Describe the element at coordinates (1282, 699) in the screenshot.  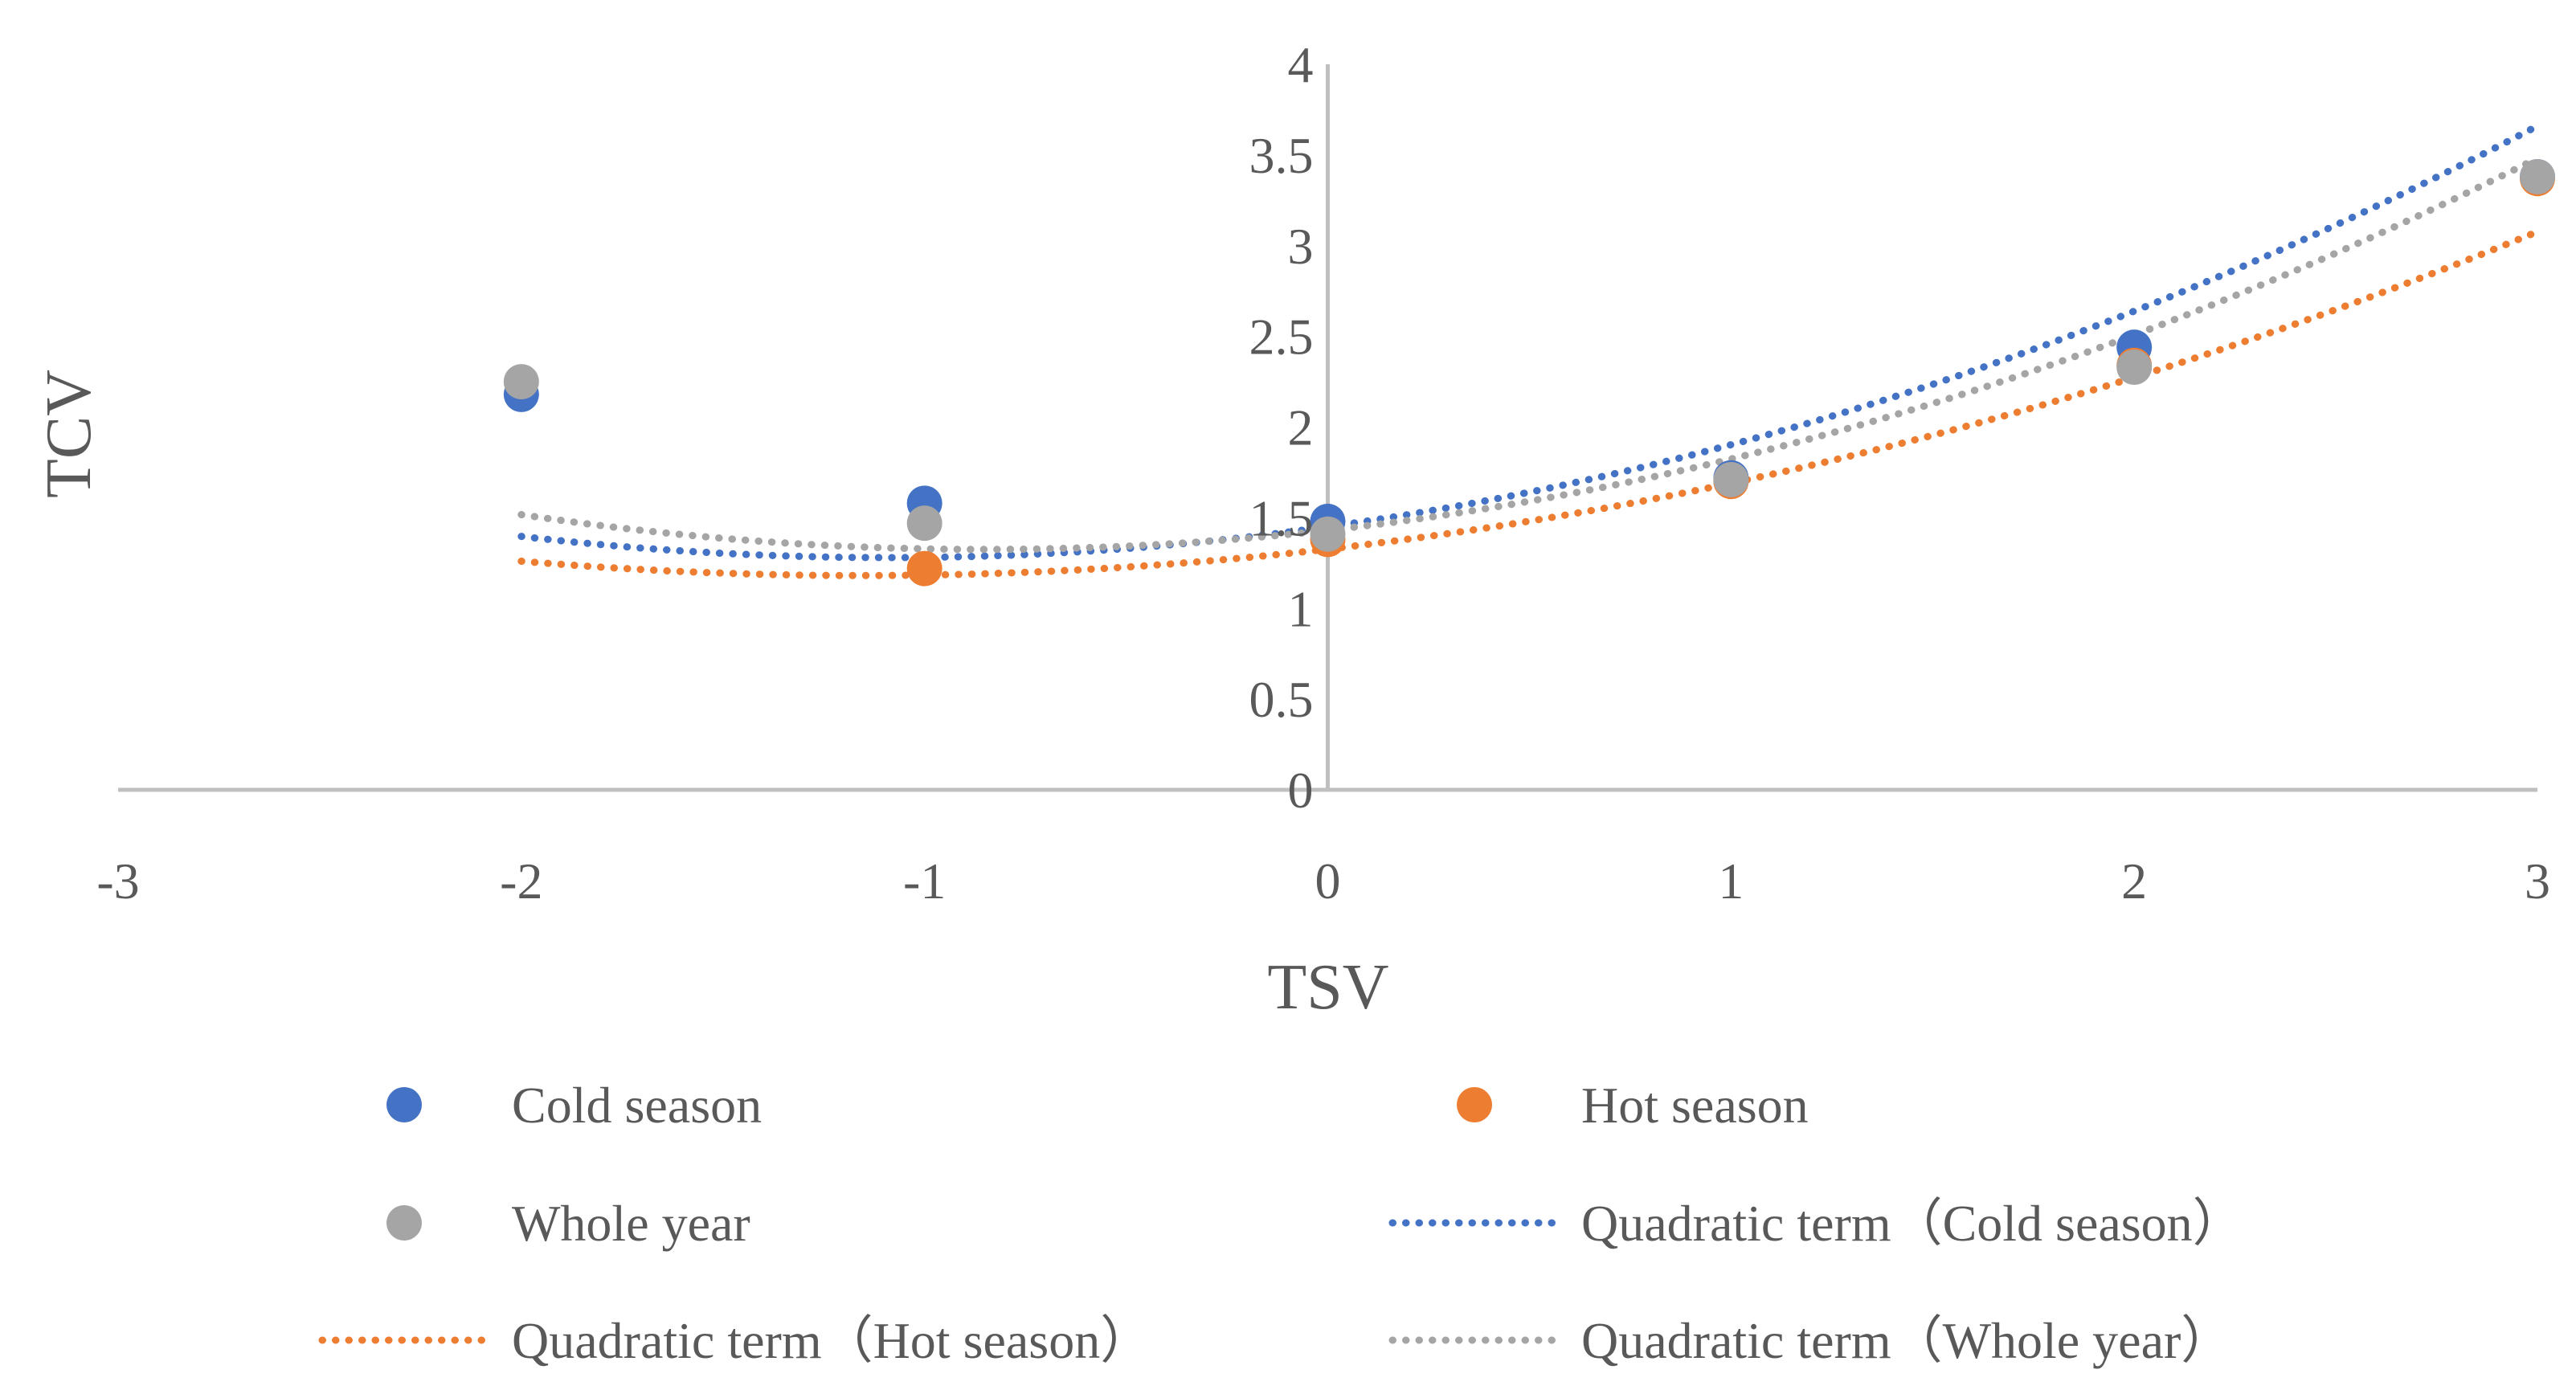
I see `y-tick-label: 0.5` at that location.